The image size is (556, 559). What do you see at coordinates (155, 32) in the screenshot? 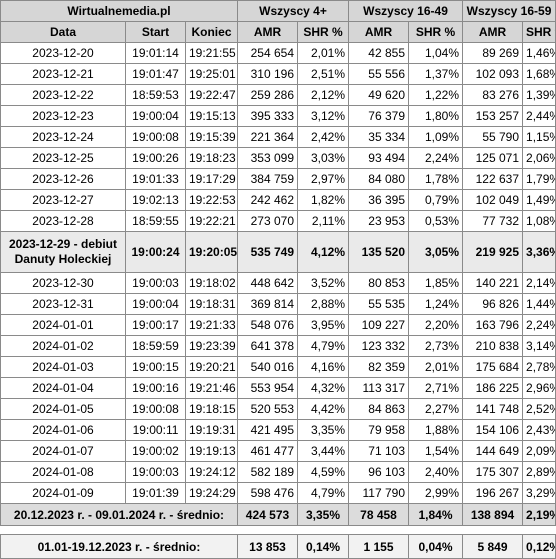
I see `col-header-start: Start` at bounding box center [155, 32].